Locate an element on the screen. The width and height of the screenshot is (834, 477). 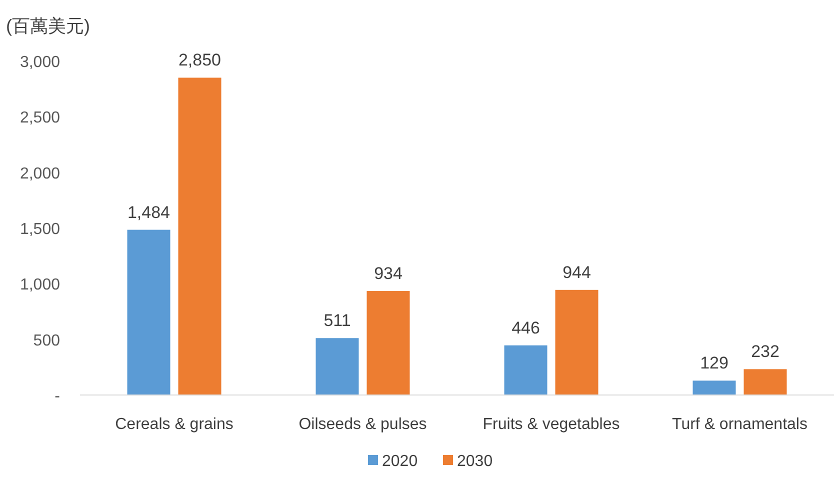
y-tick-label: 2,500 is located at coordinates (40, 118).